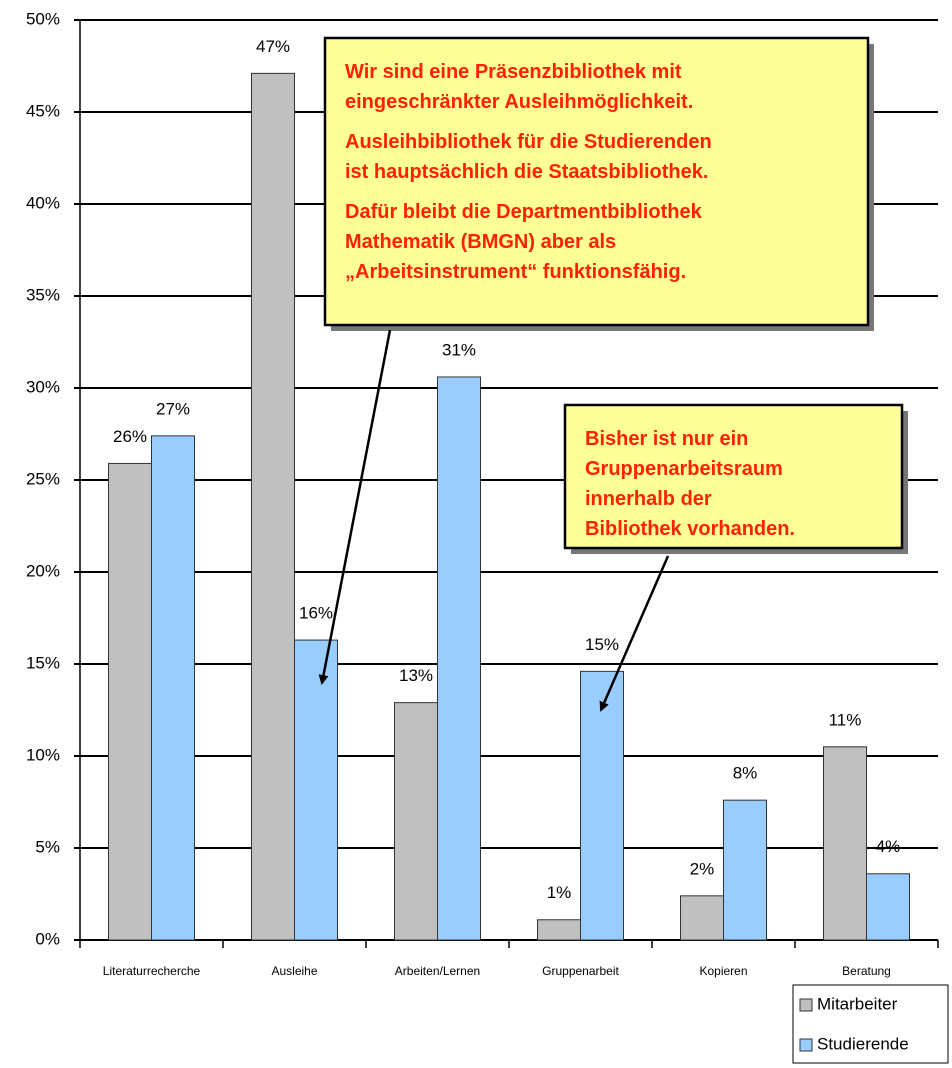 This screenshot has width=952, height=1068. Describe the element at coordinates (857, 1003) in the screenshot. I see `legend-label: Mitarbeiter` at that location.